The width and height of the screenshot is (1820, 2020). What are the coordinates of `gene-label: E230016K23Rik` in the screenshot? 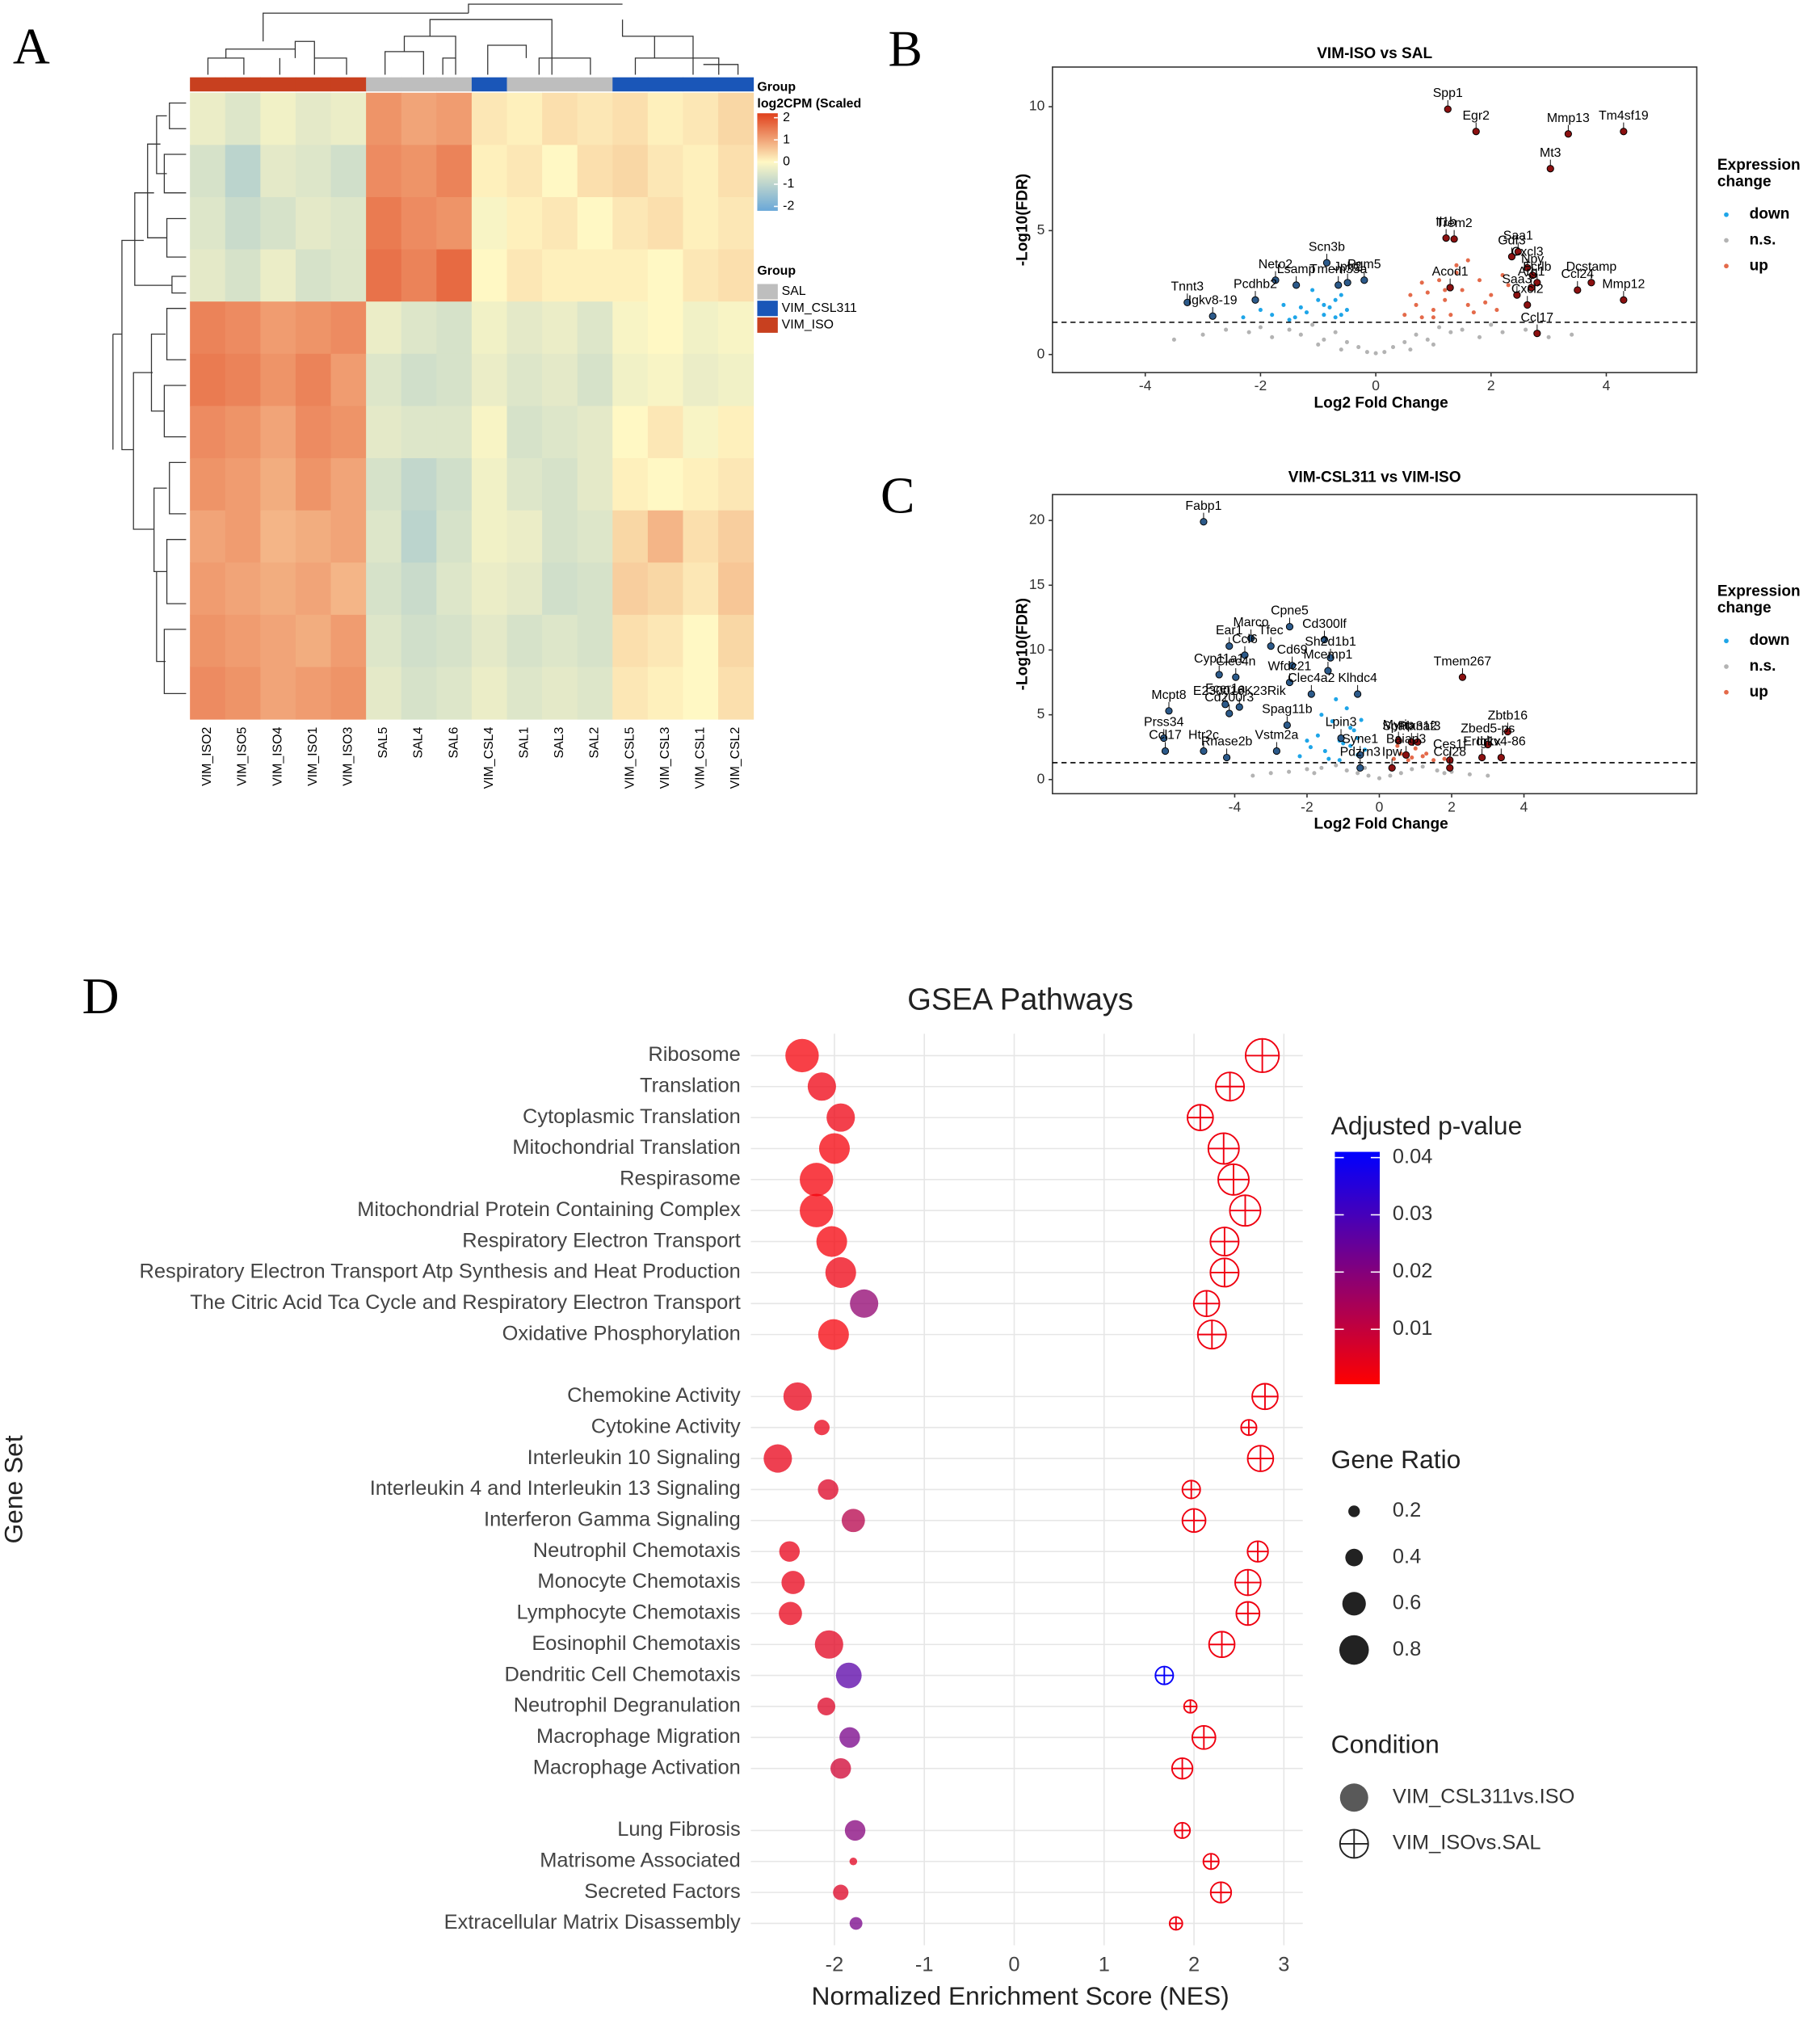 It's located at (1239, 691).